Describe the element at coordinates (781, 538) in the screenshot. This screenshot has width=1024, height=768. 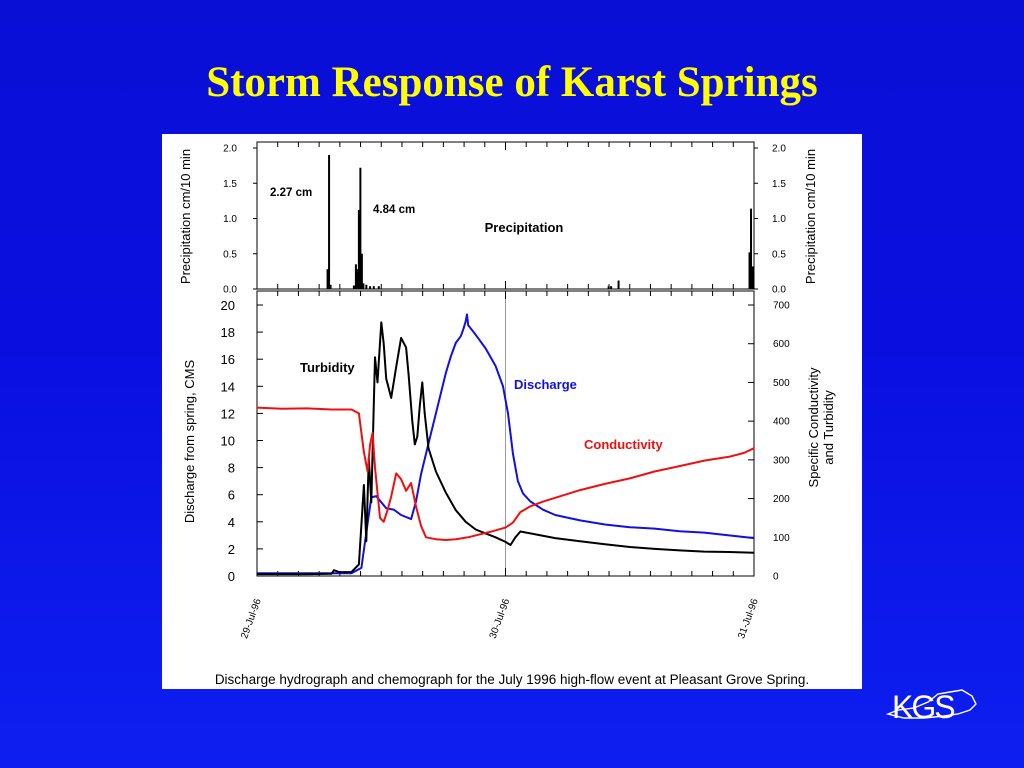
I see `cond-y-tick-label: 100` at that location.